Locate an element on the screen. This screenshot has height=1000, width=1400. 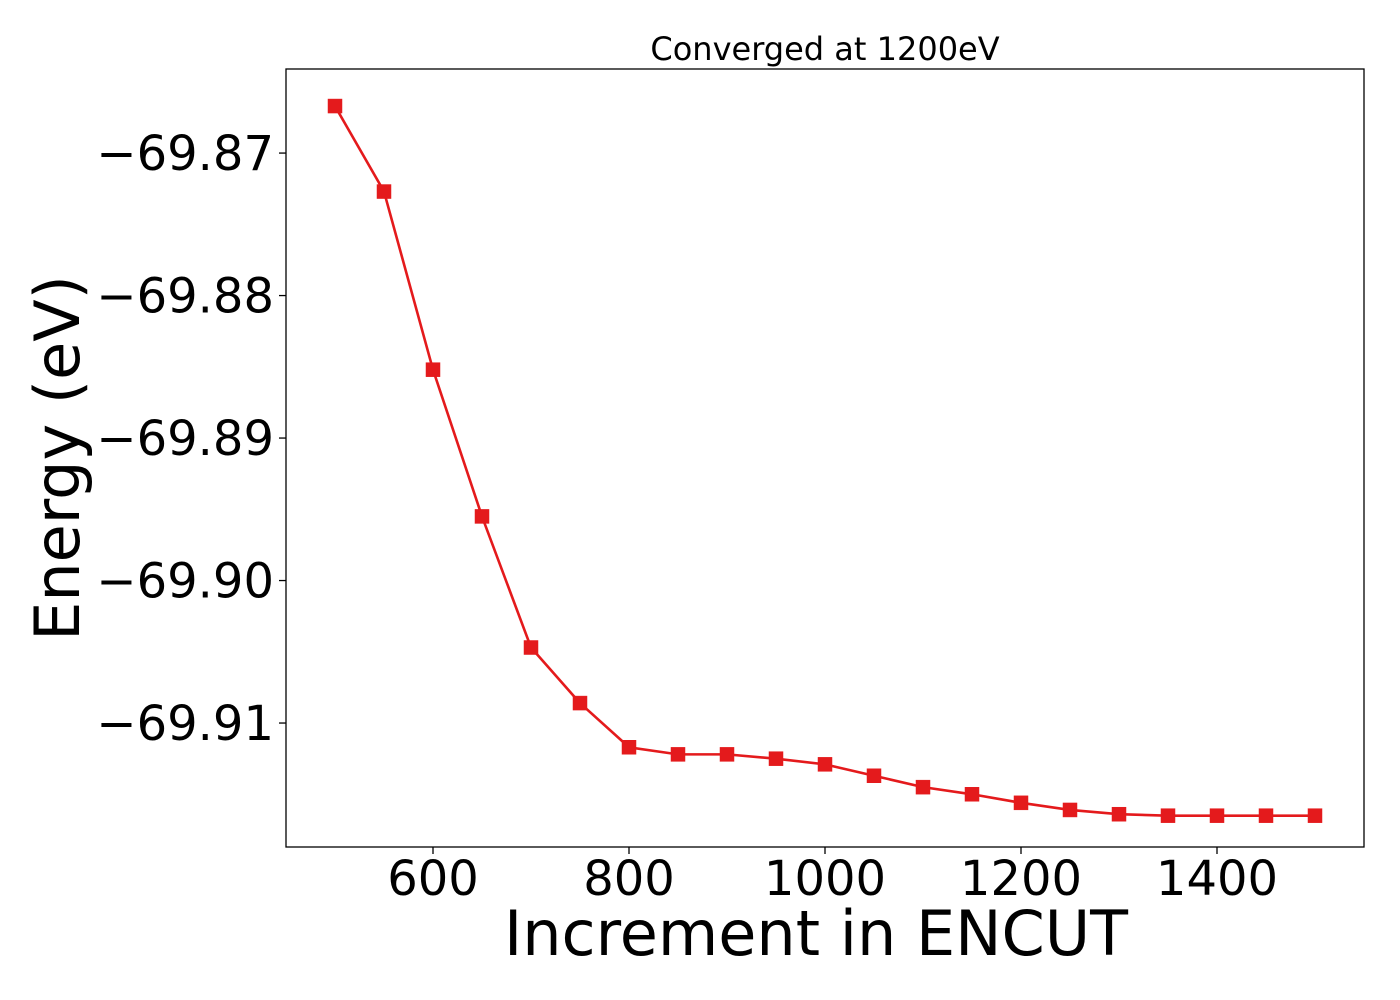
chart-title: Converged at 1200eV is located at coordinates (824, 49).